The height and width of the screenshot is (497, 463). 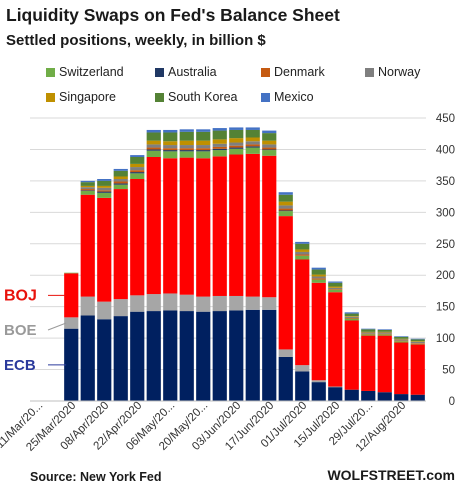 What do you see at coordinates (91, 72) in the screenshot?
I see `legend-label: Switzerland` at bounding box center [91, 72].